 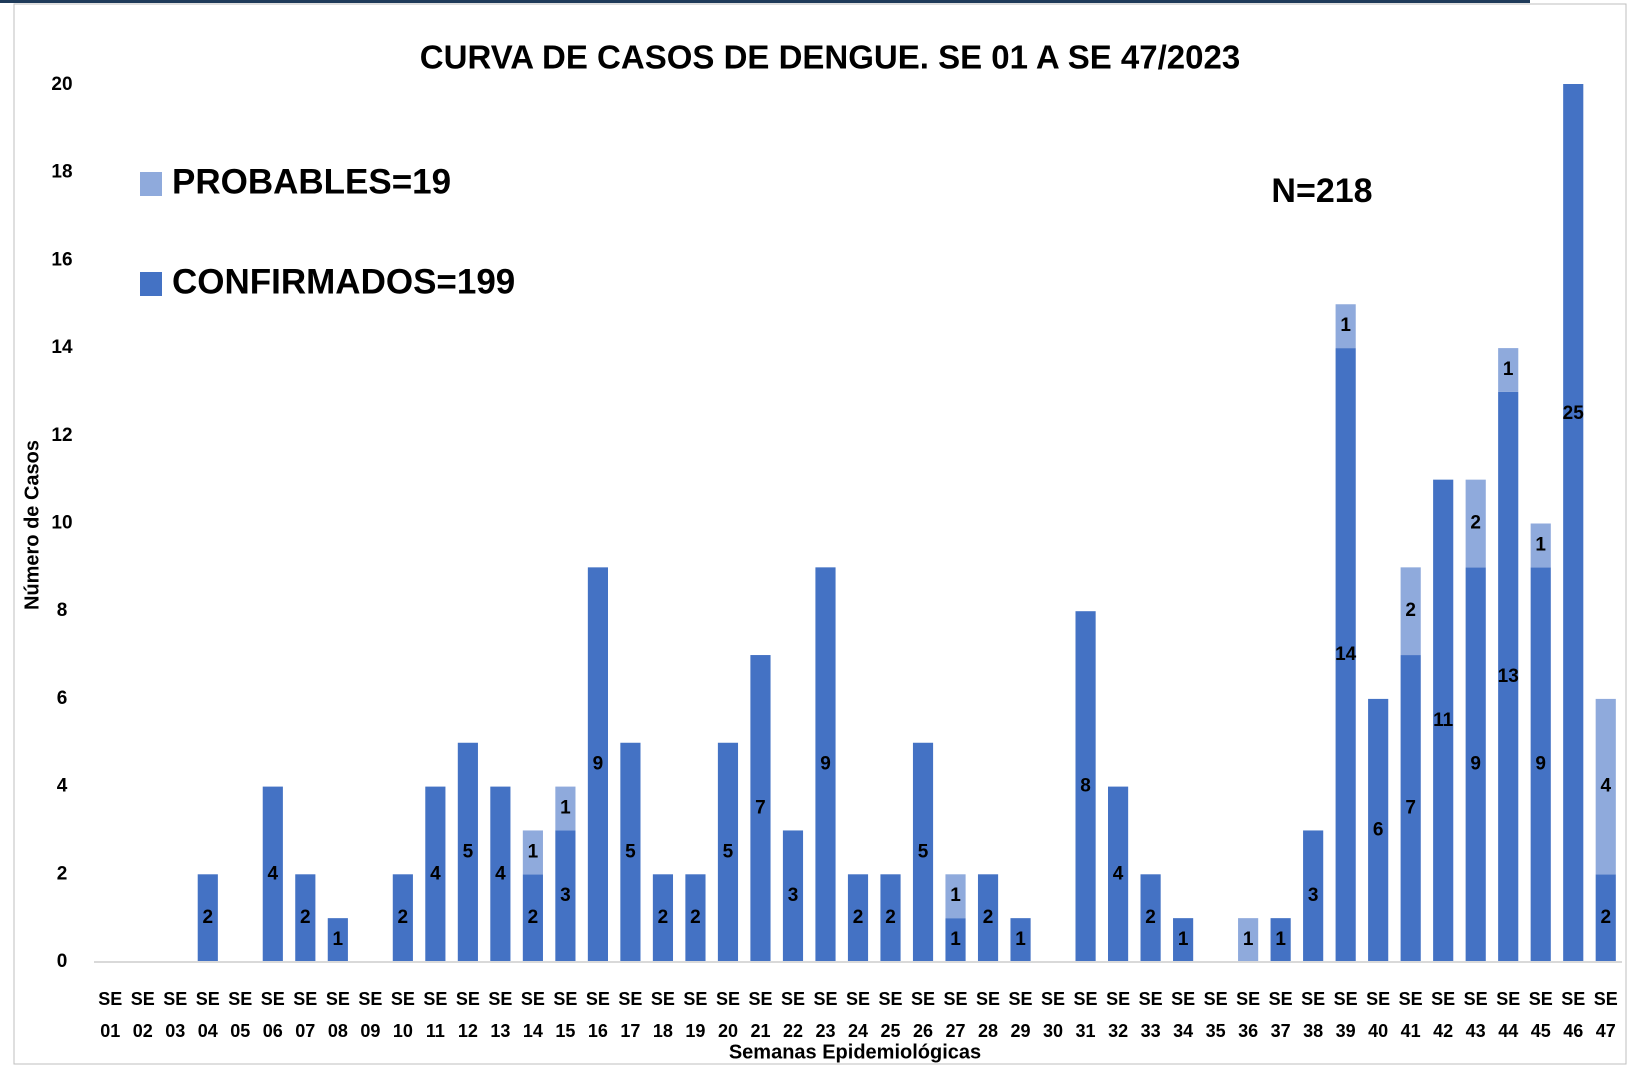 What do you see at coordinates (532, 1015) in the screenshot?
I see `x-tick-label: SE 14` at bounding box center [532, 1015].